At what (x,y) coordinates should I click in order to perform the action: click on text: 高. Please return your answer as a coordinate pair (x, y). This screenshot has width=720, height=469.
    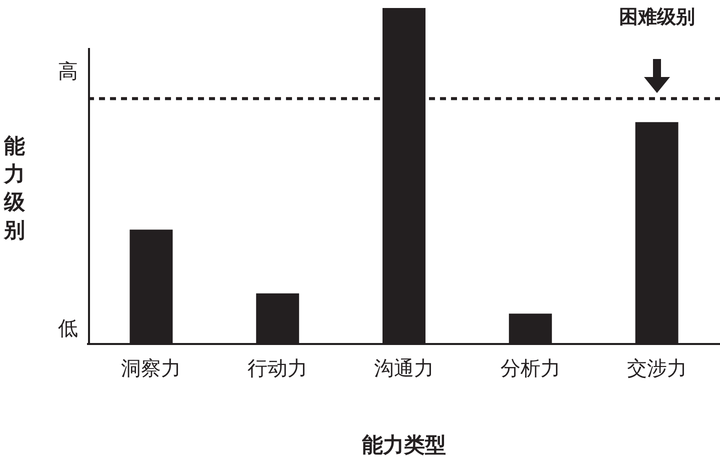
    Looking at the image, I should click on (68, 71).